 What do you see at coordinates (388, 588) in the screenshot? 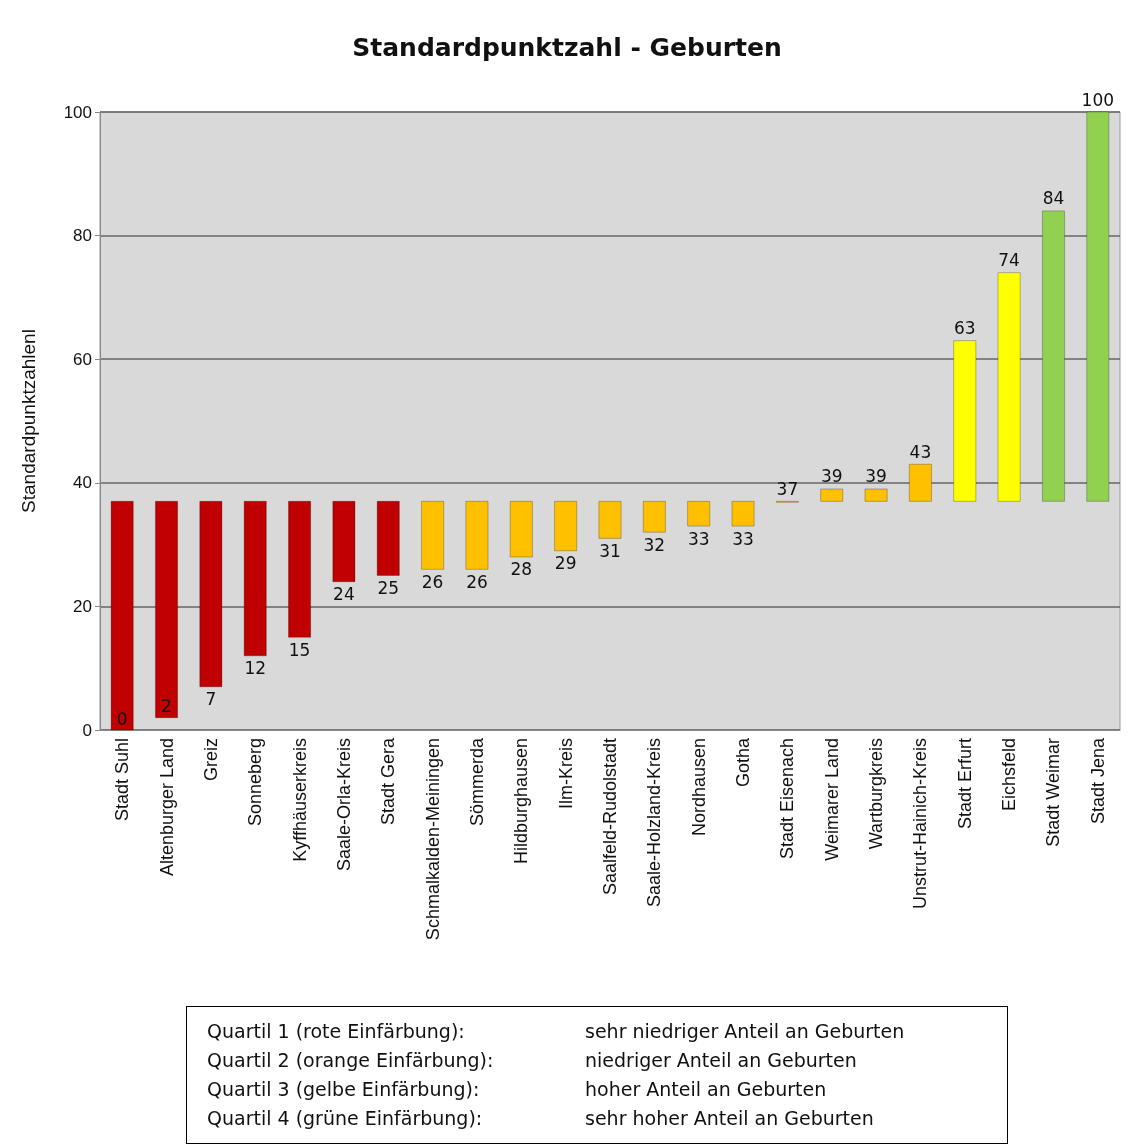
I see `data-label: 25` at bounding box center [388, 588].